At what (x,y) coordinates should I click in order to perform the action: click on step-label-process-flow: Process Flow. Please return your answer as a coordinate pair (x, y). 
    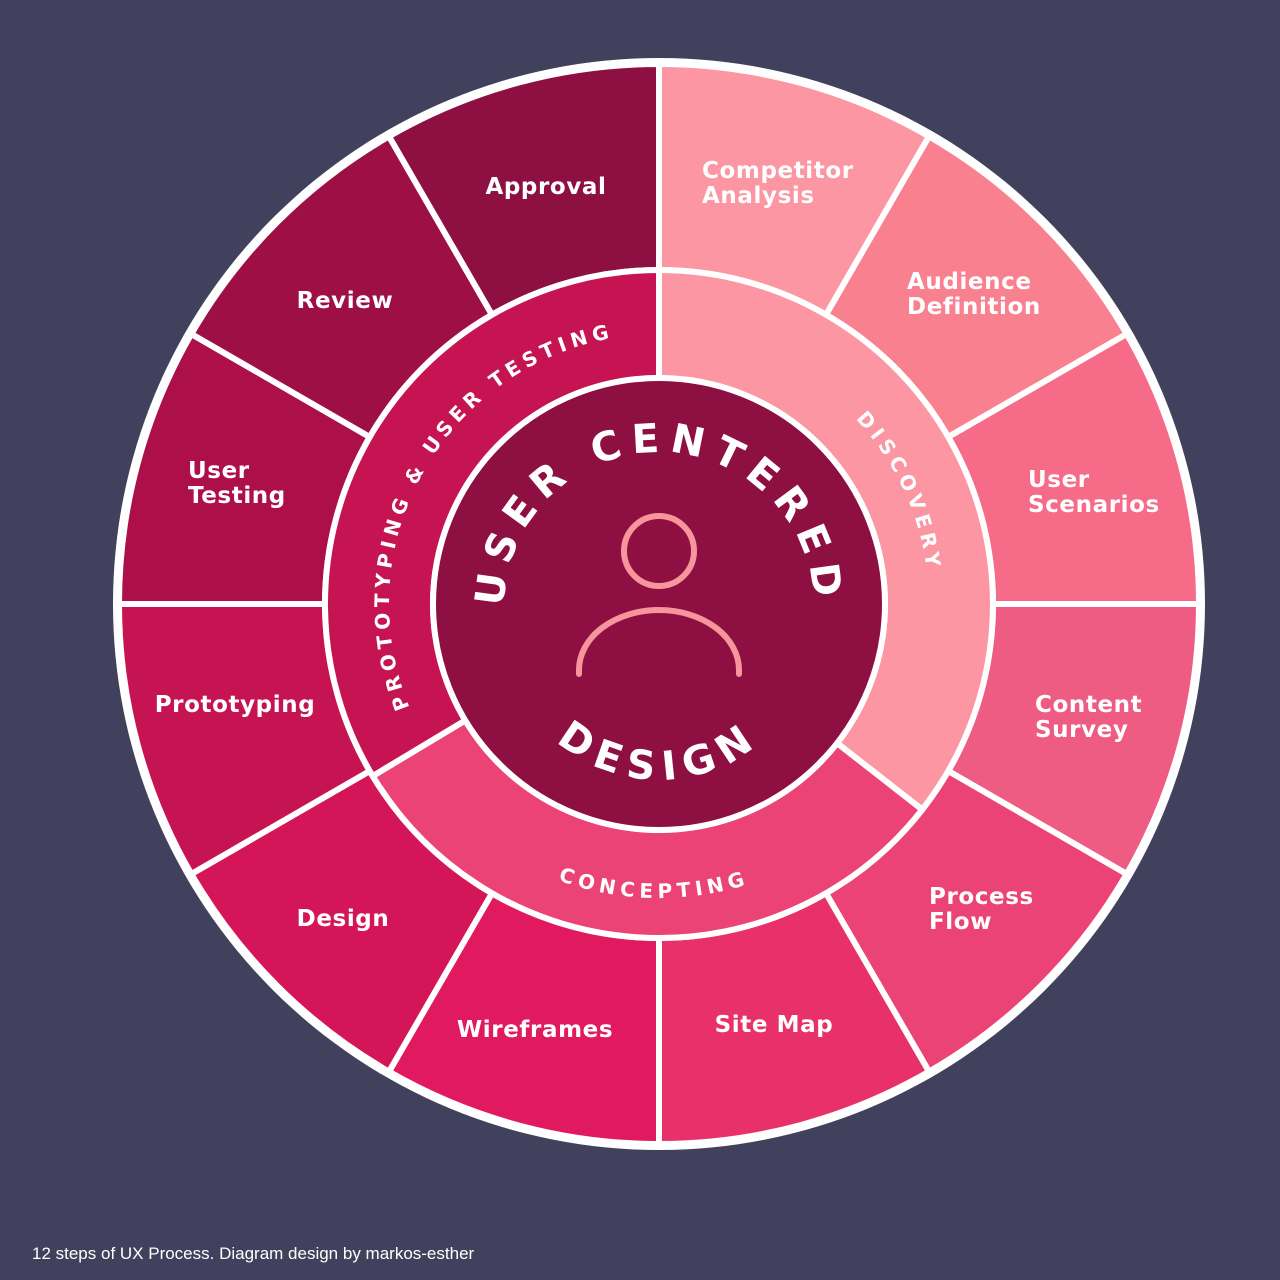
    Looking at the image, I should click on (981, 909).